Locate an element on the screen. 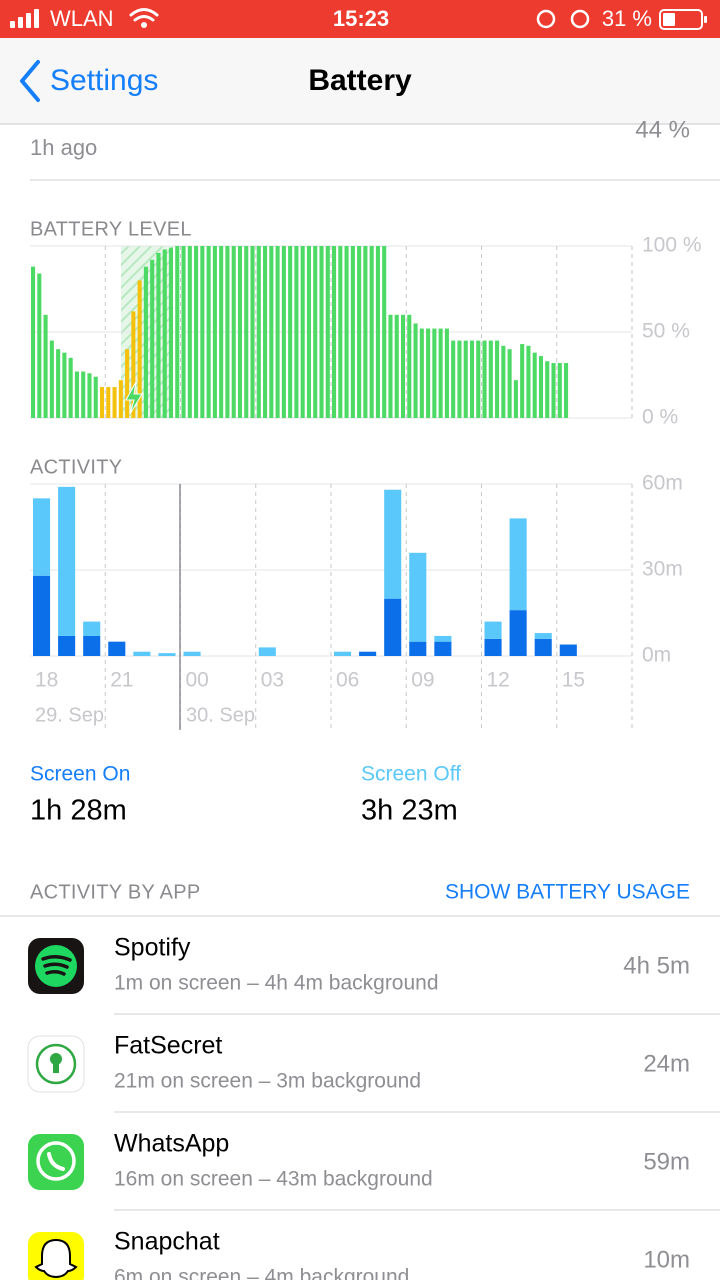 The image size is (720, 1280). app-total: 24m is located at coordinates (666, 1063).